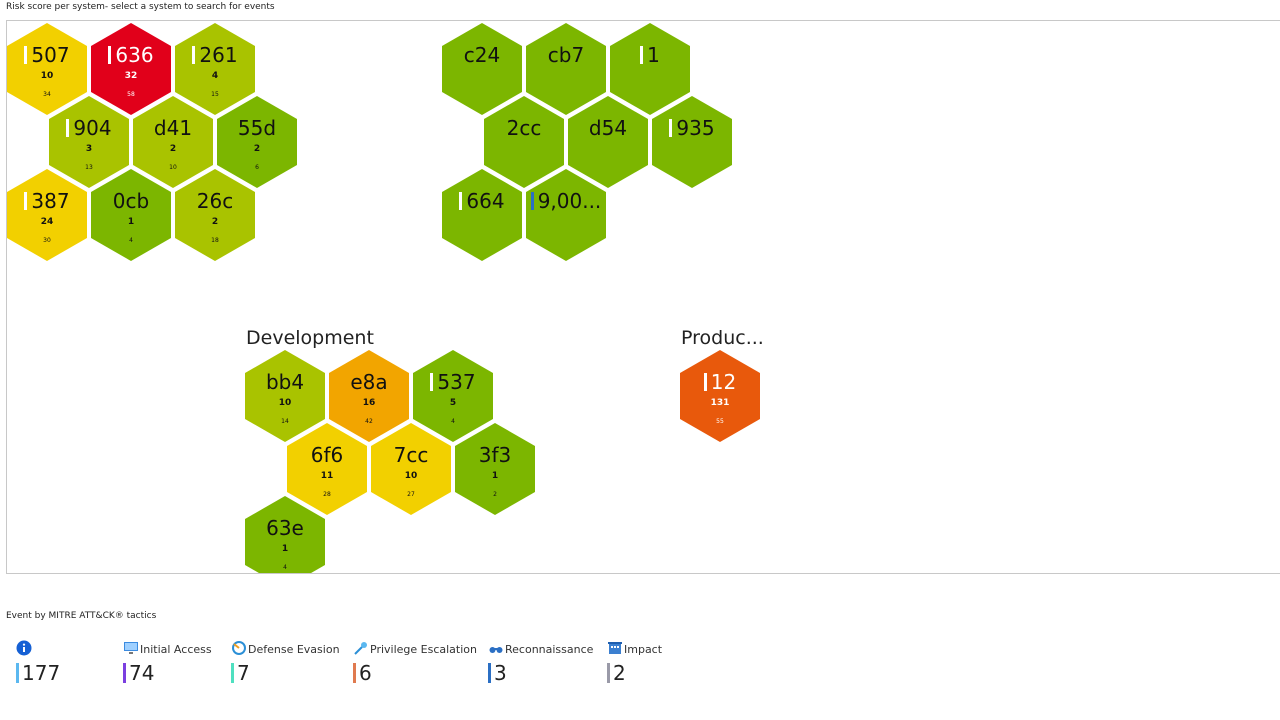  I want to click on system-hex-label: 7cc, so click(411, 455).